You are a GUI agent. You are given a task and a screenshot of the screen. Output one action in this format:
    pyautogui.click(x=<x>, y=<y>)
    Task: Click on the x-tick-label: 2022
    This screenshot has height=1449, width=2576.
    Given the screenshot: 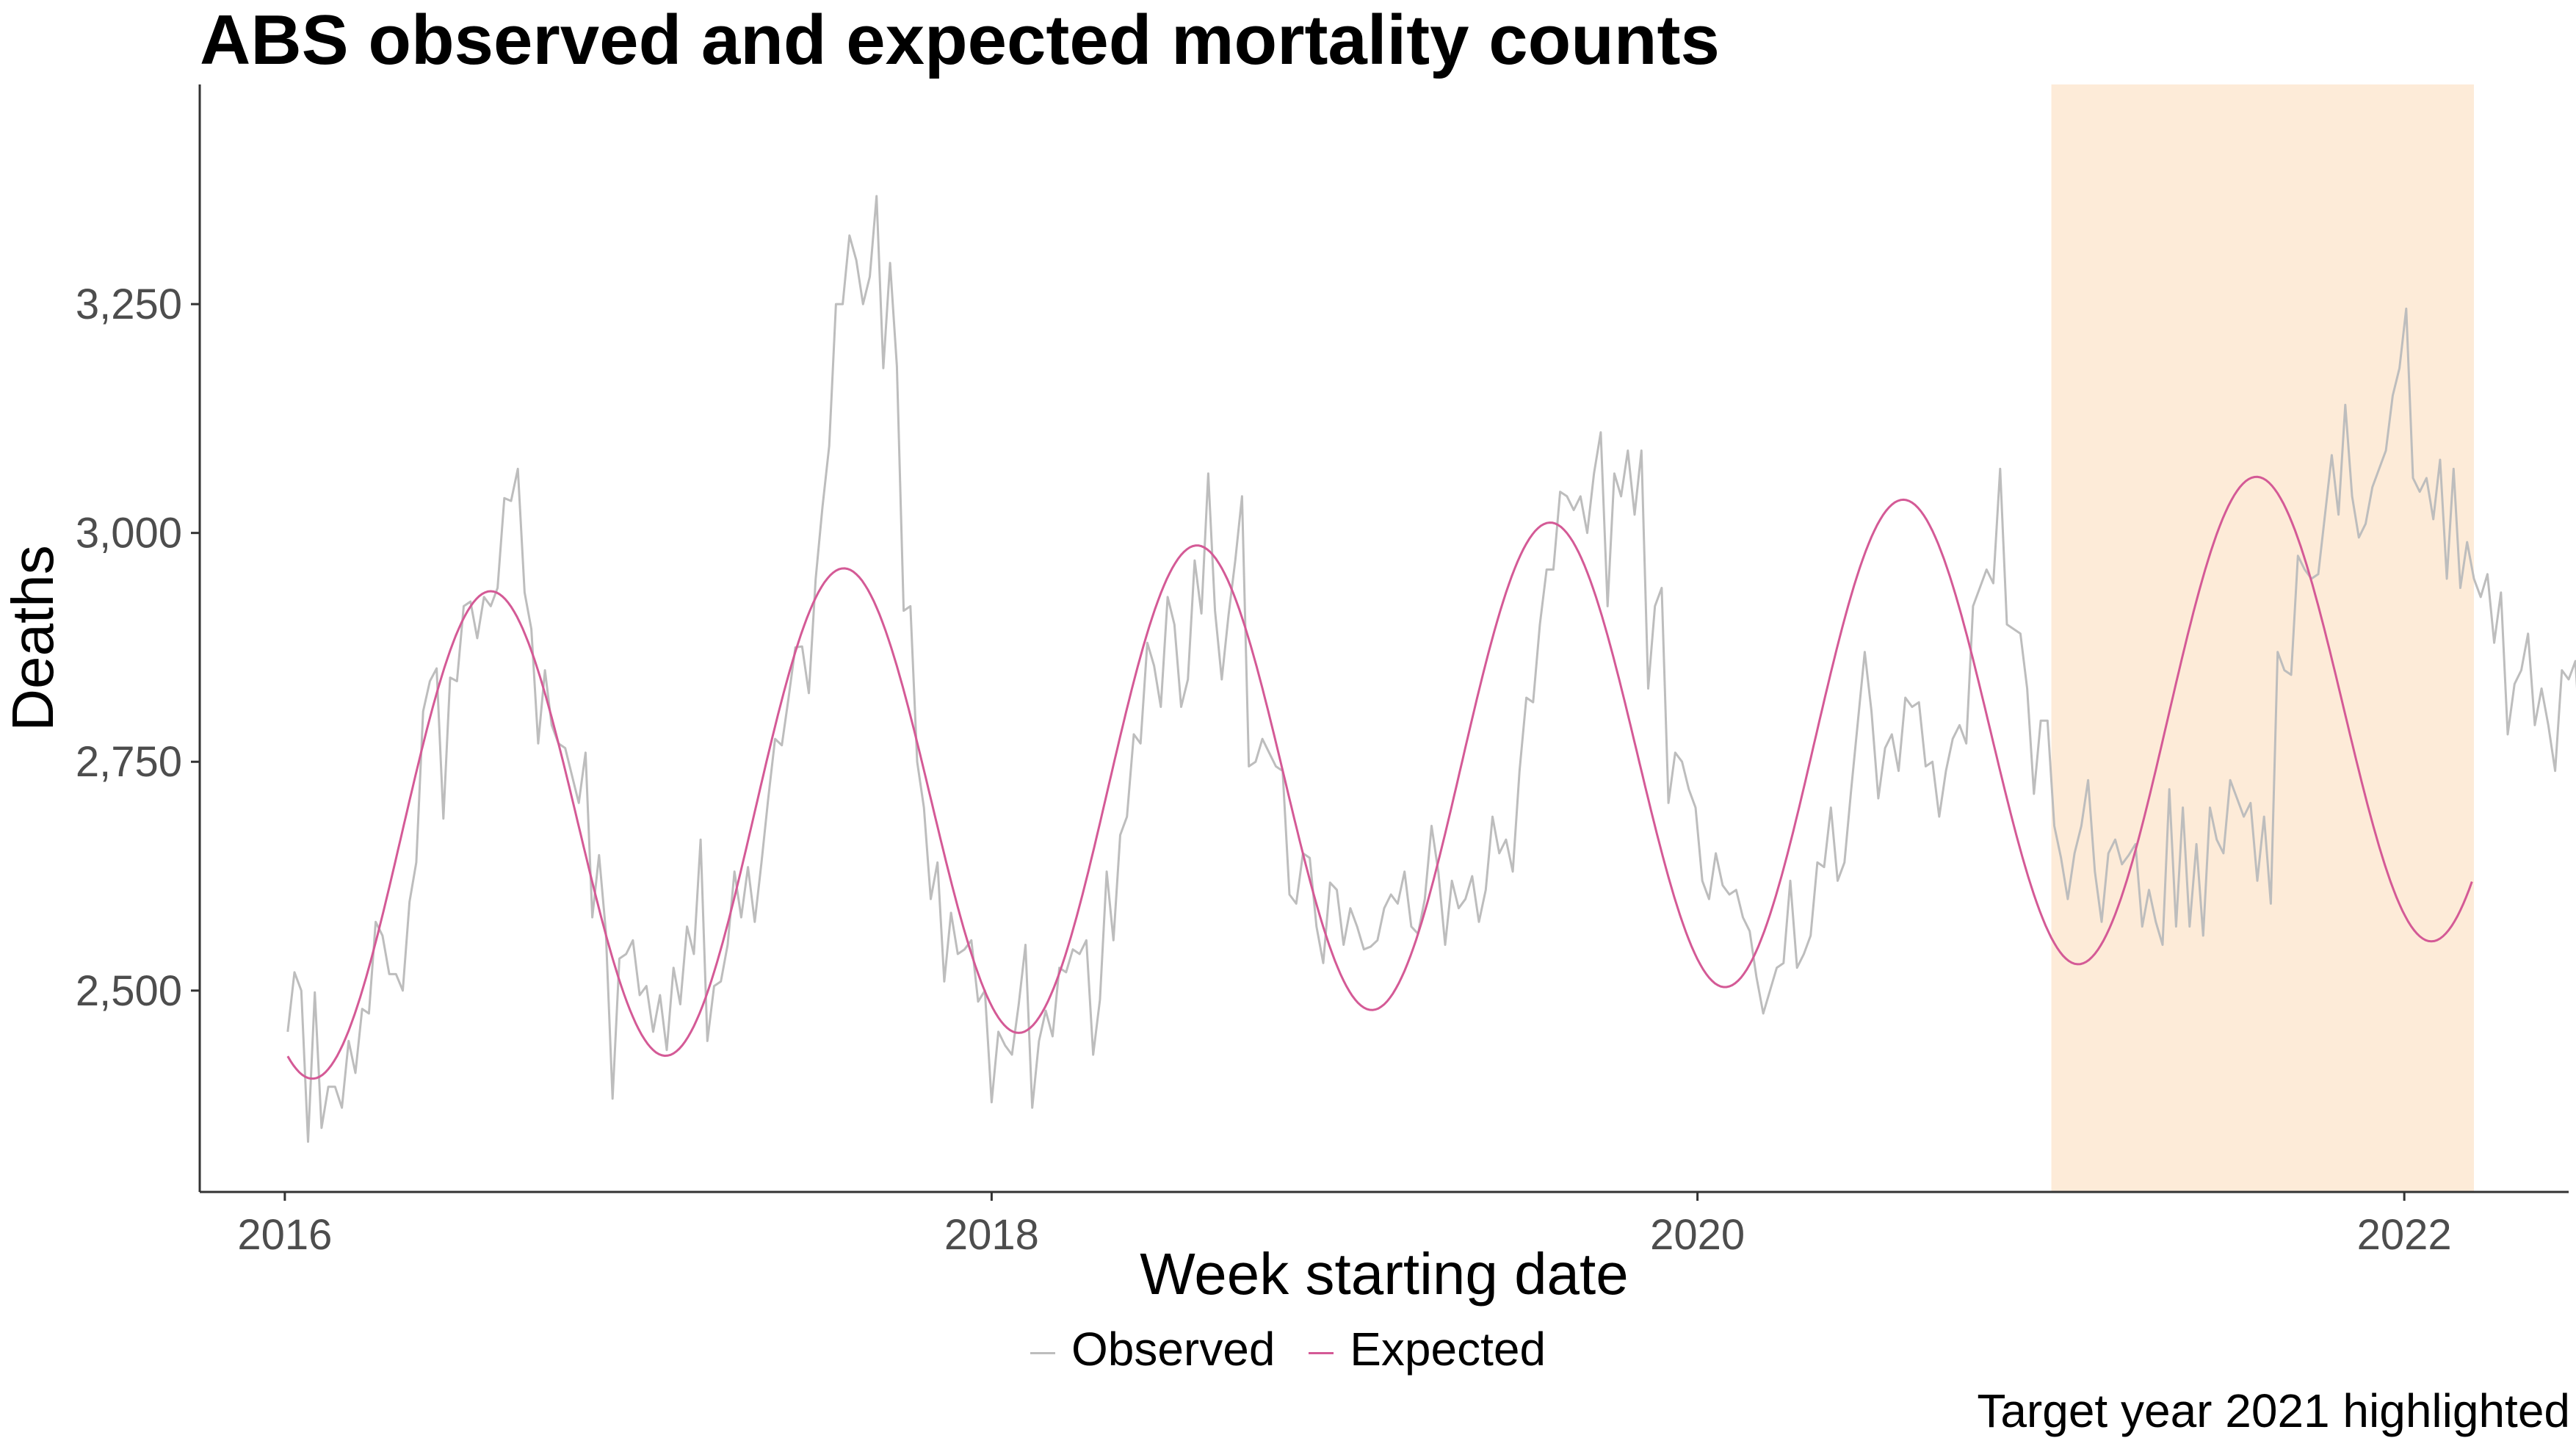 What is the action you would take?
    pyautogui.click(x=2404, y=1235)
    